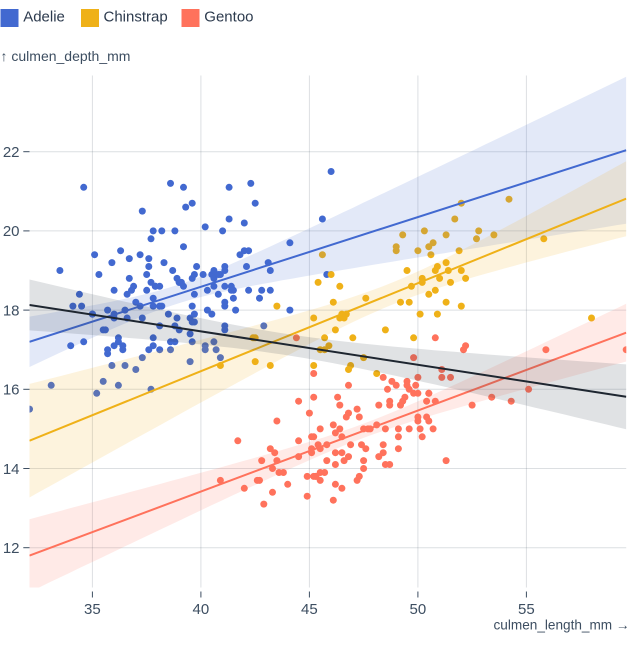 This screenshot has width=640, height=647. Describe the element at coordinates (309, 609) in the screenshot. I see `svg-text: 45` at that location.